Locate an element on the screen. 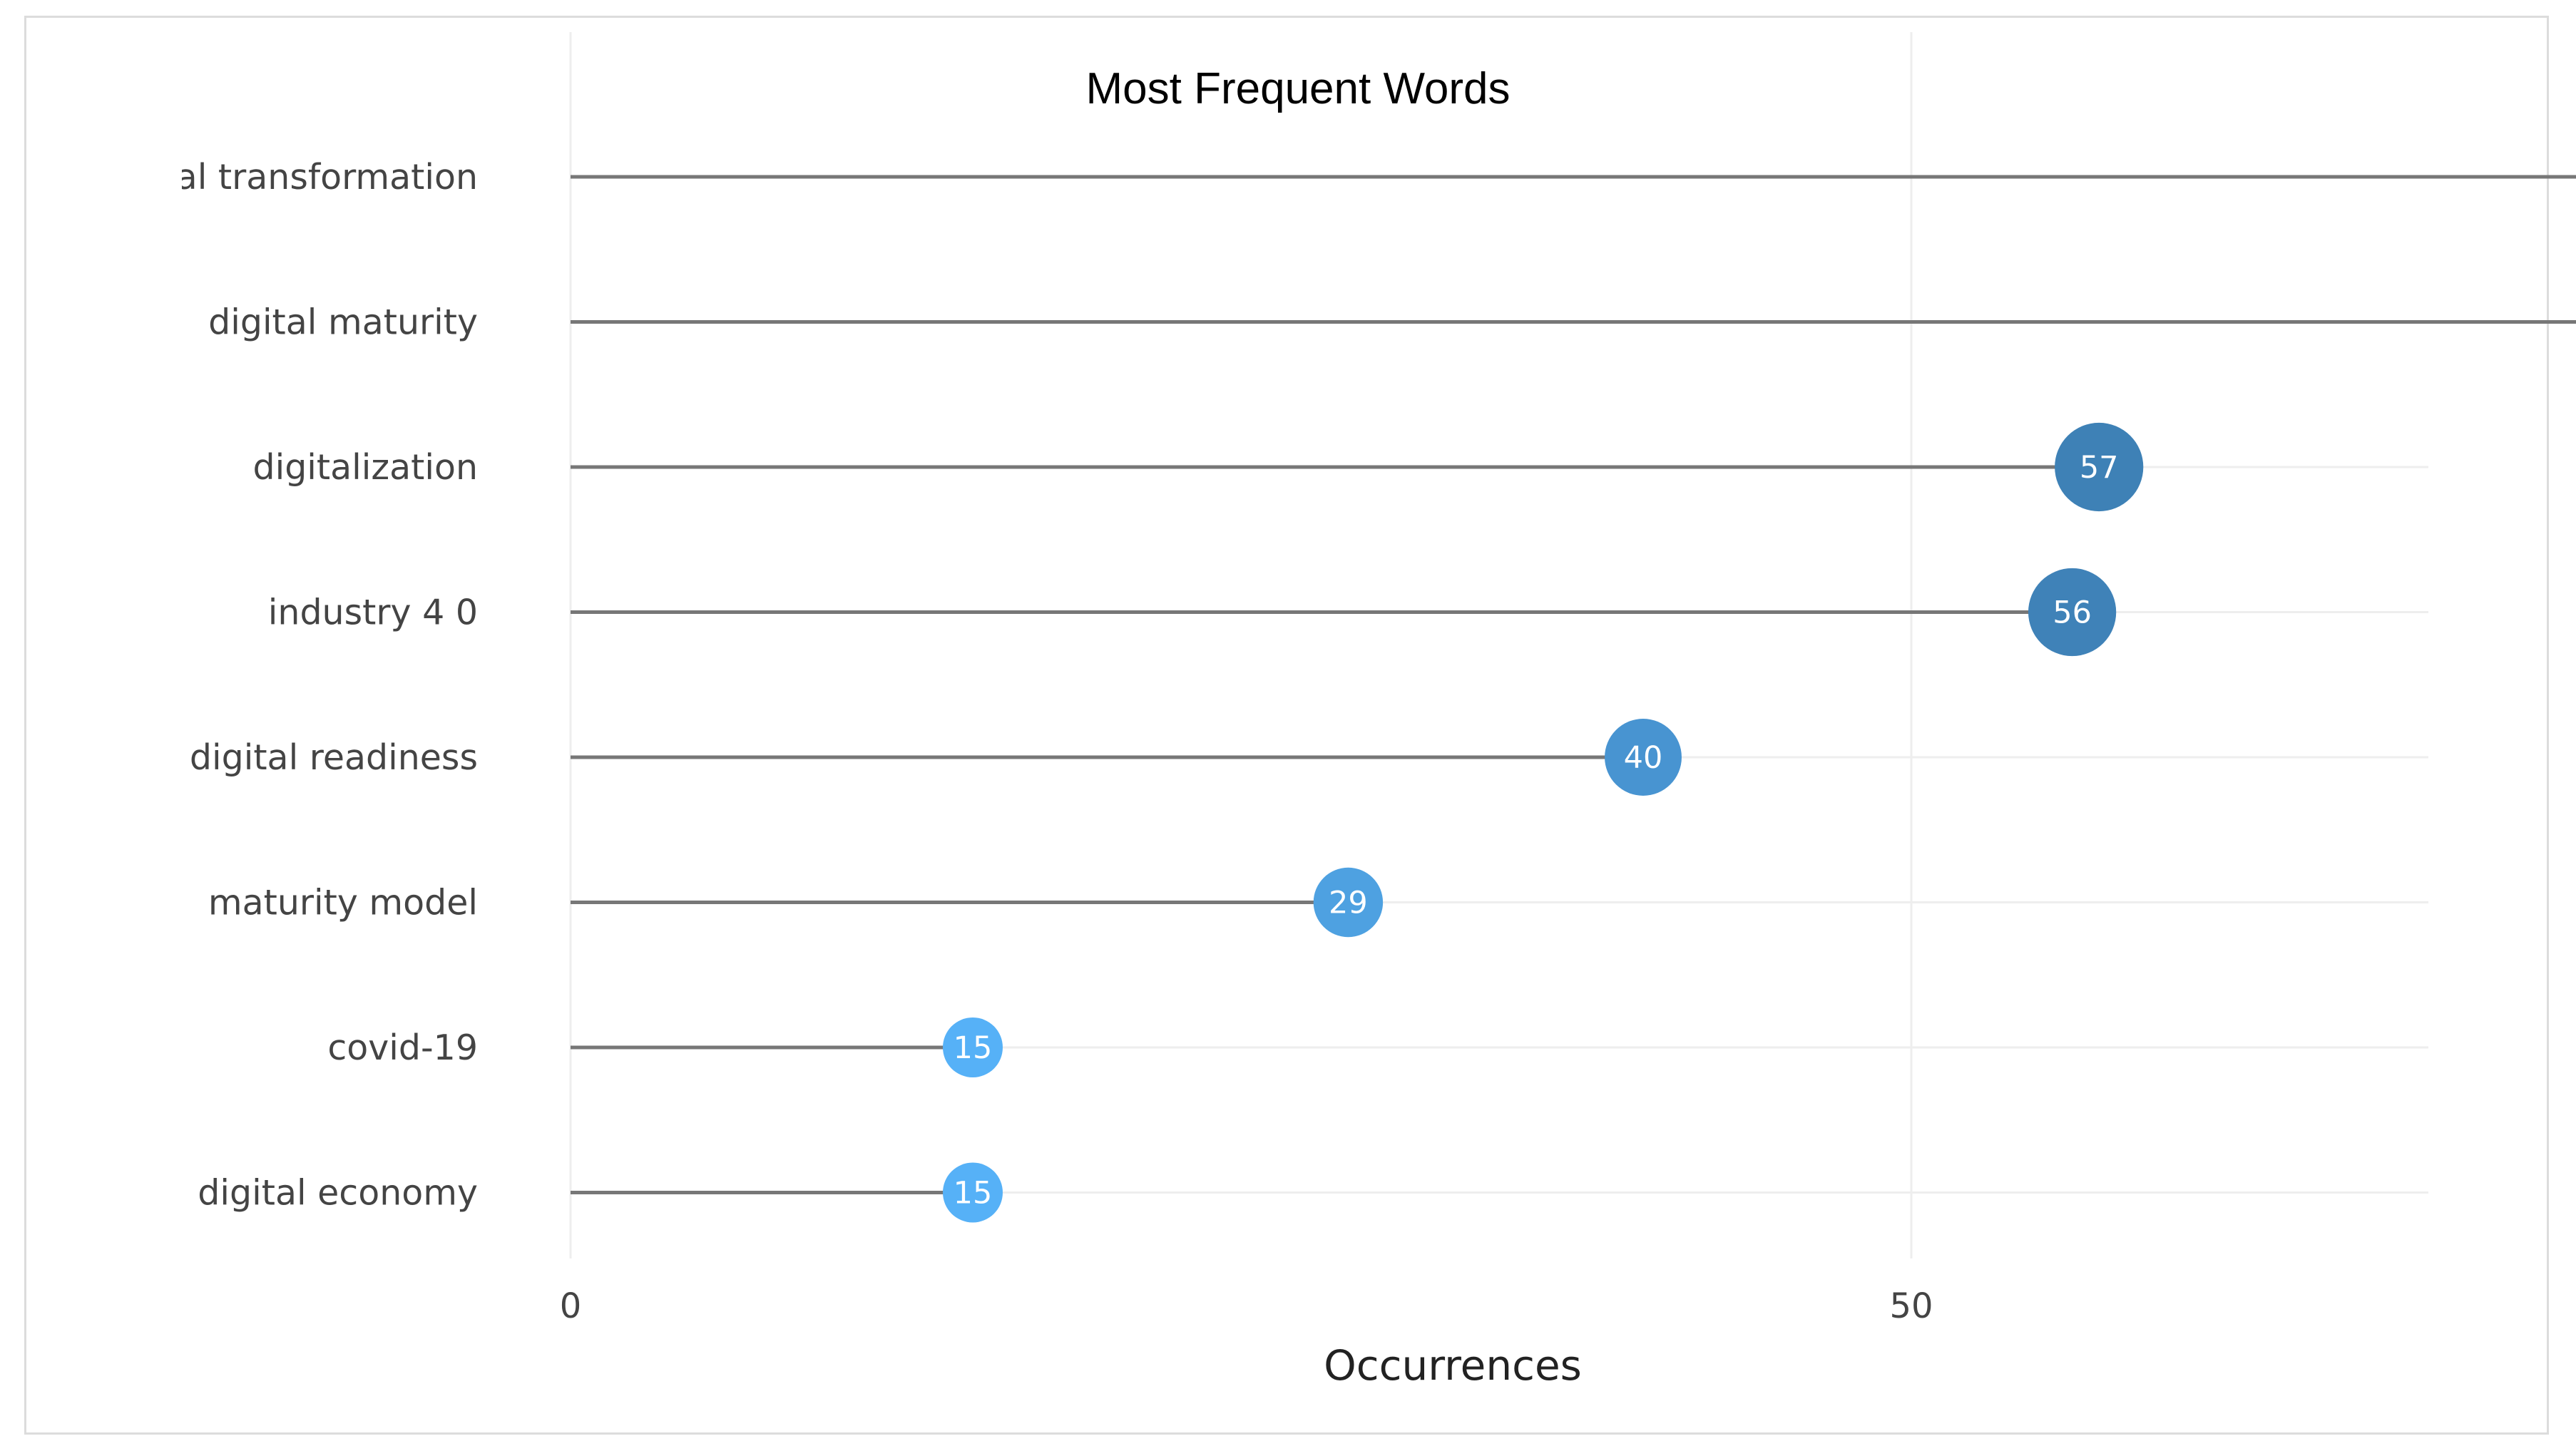  category-label: digital maturity is located at coordinates (343, 322).